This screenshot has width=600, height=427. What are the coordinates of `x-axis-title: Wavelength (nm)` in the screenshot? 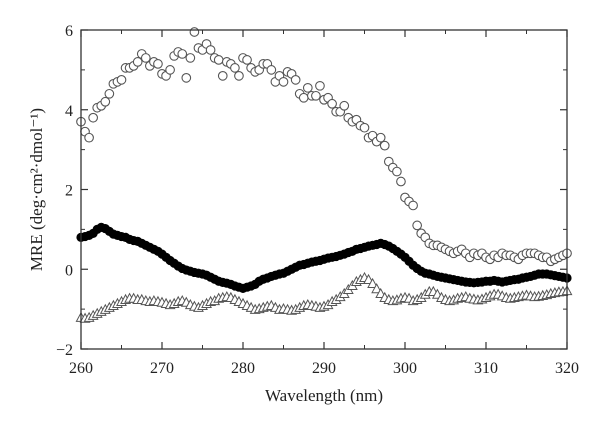 It's located at (324, 395).